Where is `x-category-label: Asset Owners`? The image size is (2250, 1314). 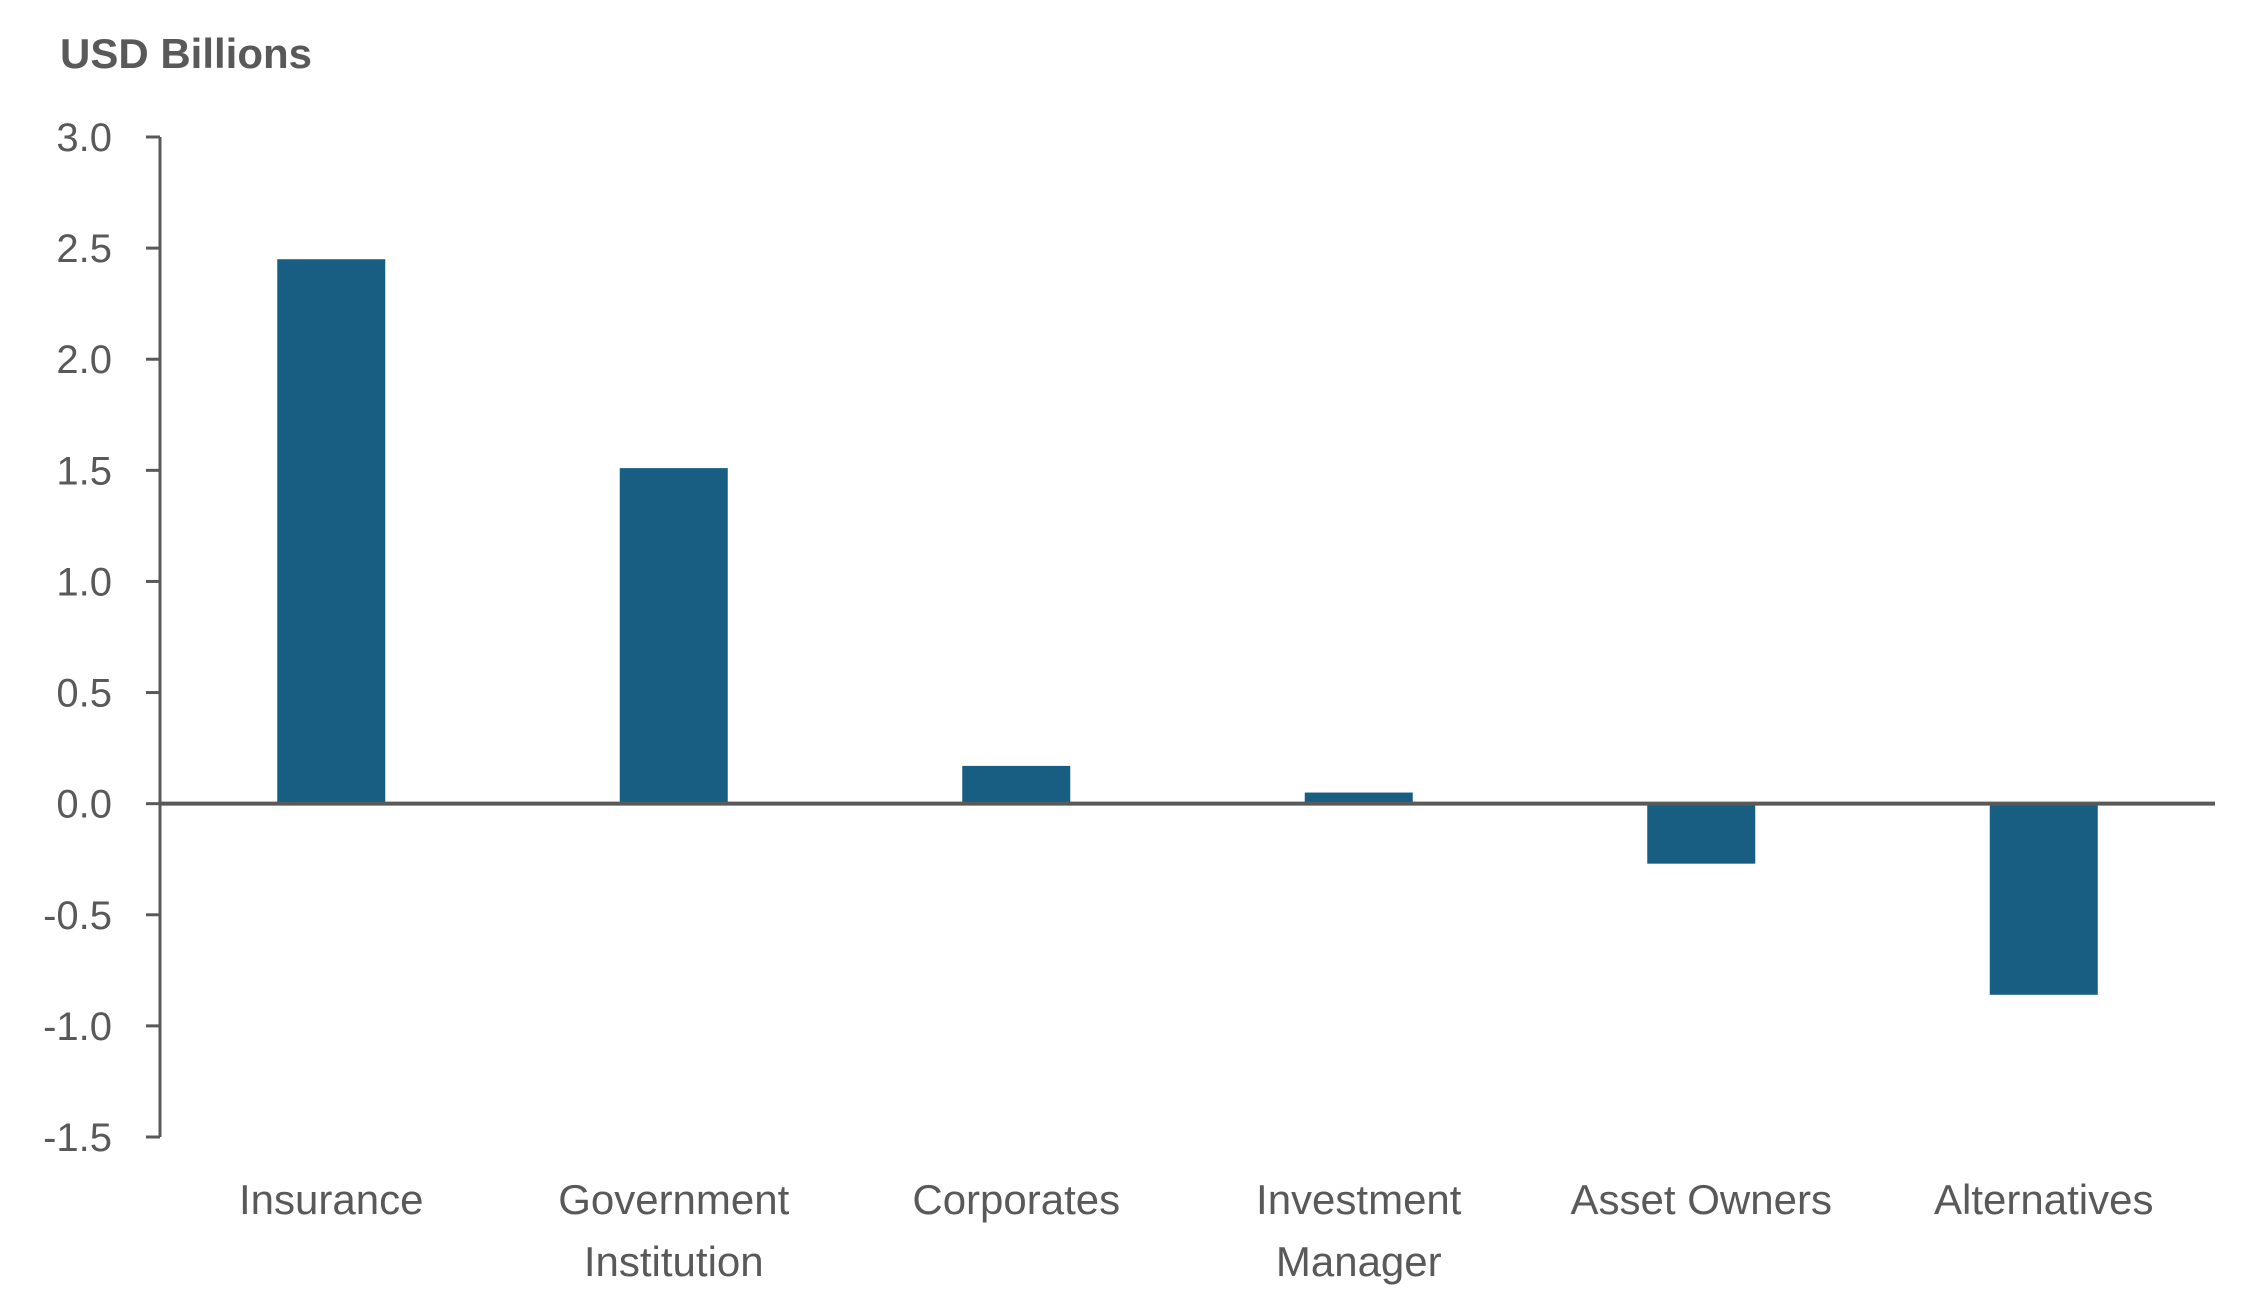
x-category-label: Asset Owners is located at coordinates (1701, 1199).